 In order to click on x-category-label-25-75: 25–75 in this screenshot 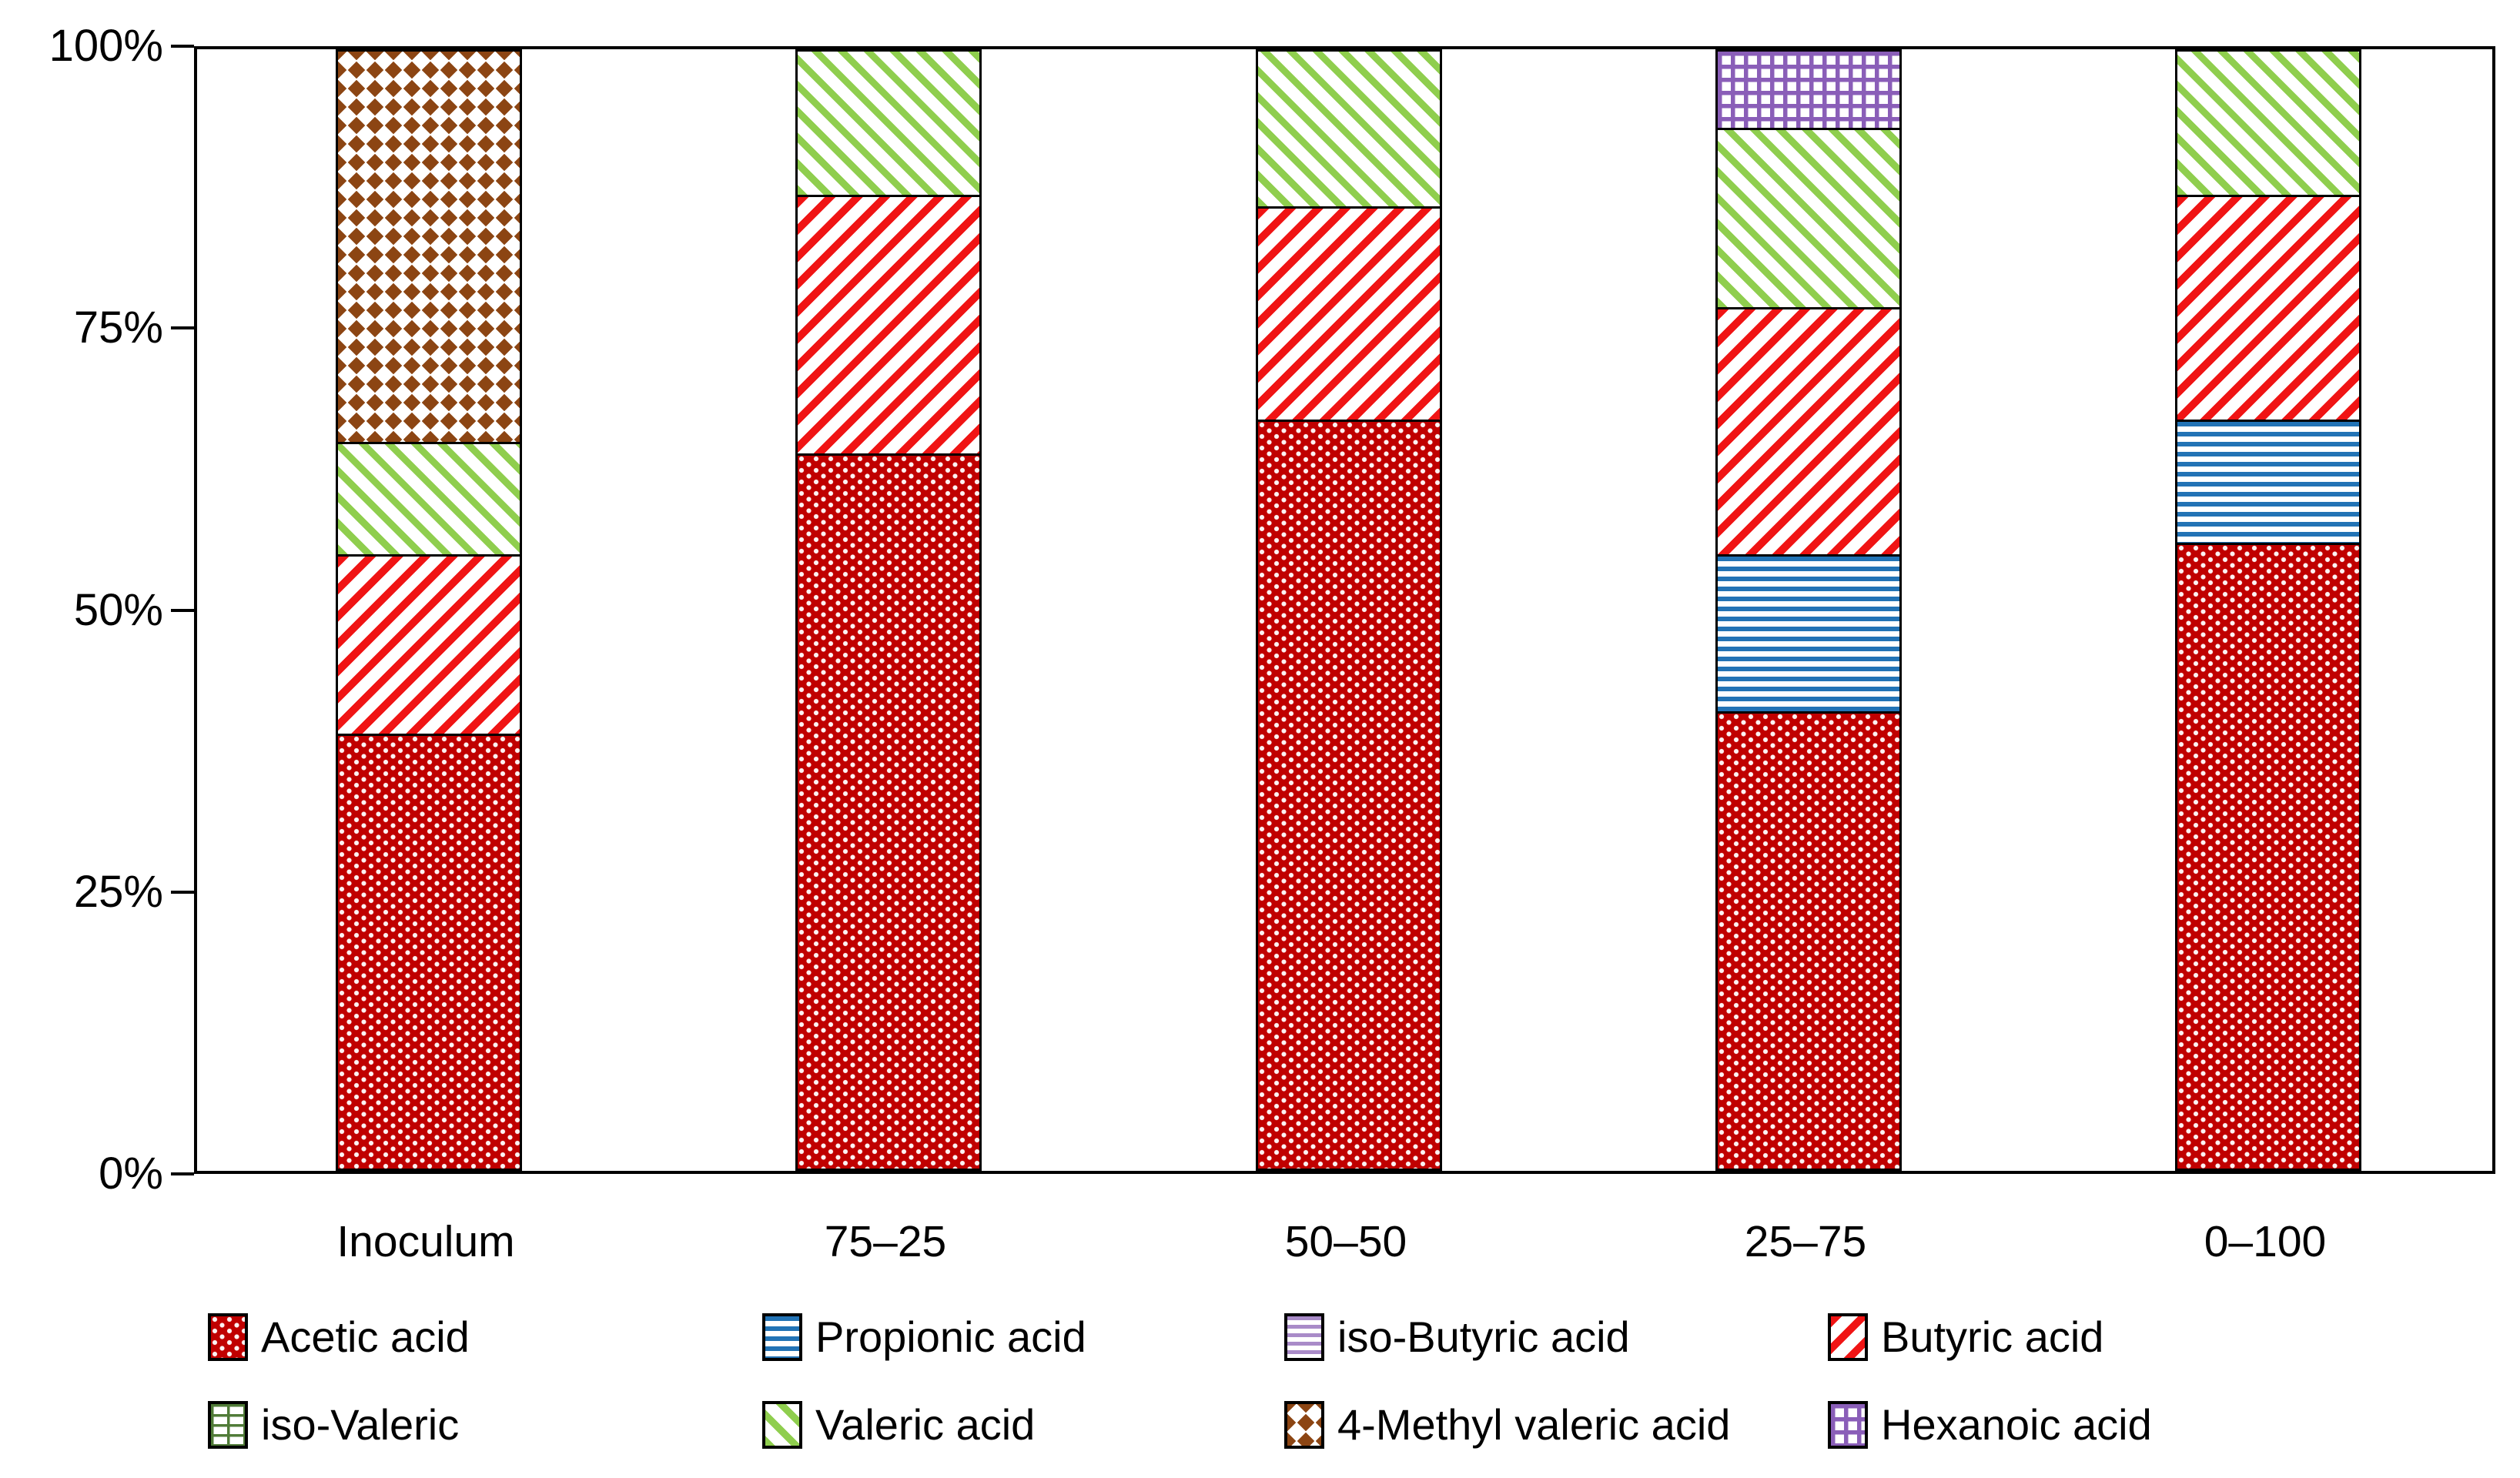, I will do `click(1805, 1241)`.